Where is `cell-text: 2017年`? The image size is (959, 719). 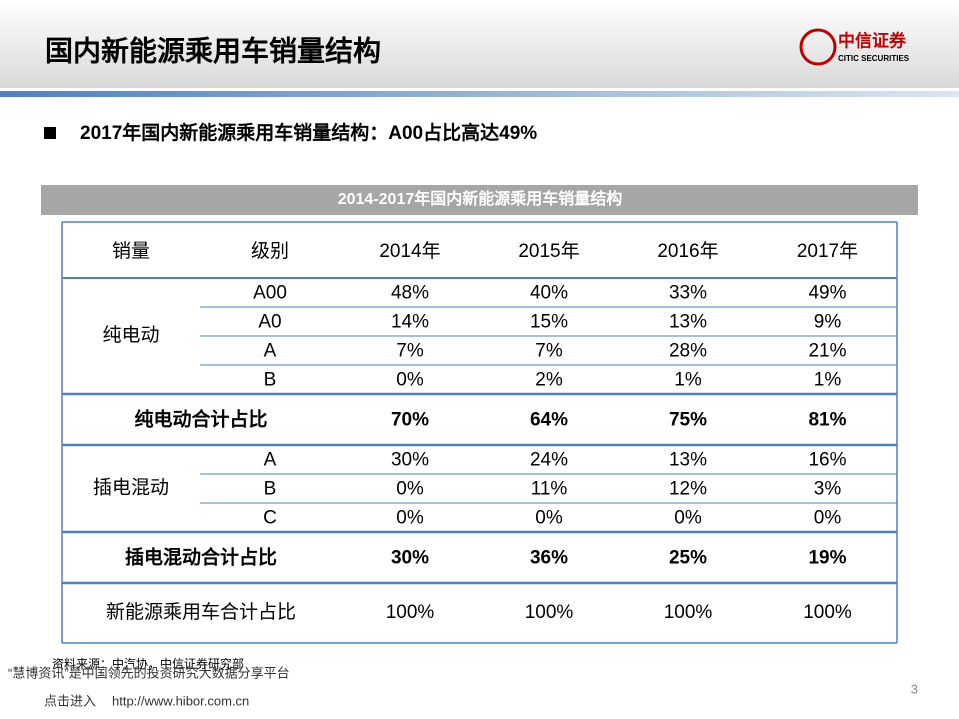
cell-text: 2017年 is located at coordinates (827, 251).